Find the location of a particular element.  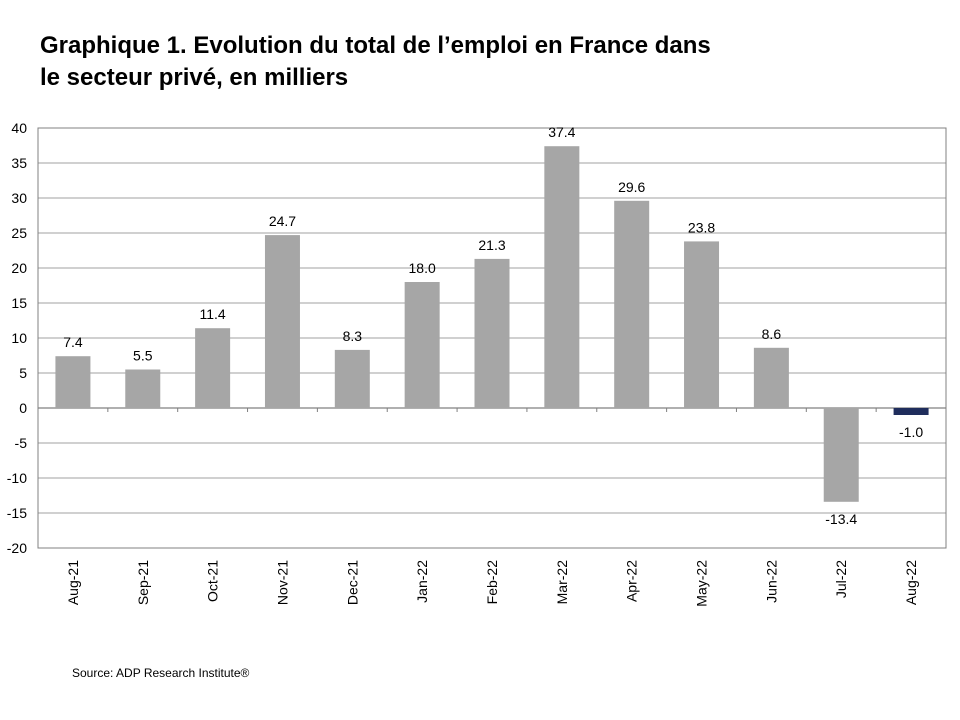

data-label: -13.4 is located at coordinates (841, 519).